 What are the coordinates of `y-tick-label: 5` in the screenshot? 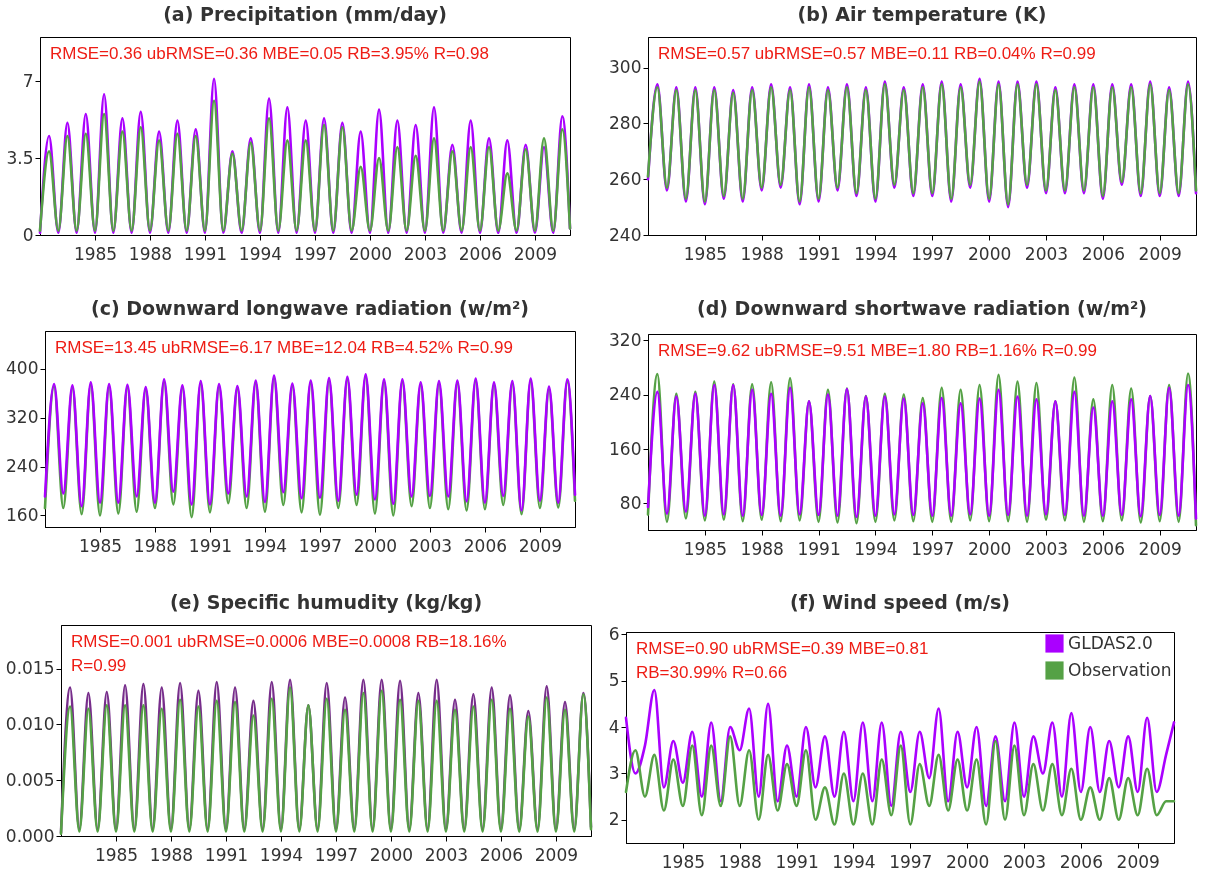 It's located at (614, 680).